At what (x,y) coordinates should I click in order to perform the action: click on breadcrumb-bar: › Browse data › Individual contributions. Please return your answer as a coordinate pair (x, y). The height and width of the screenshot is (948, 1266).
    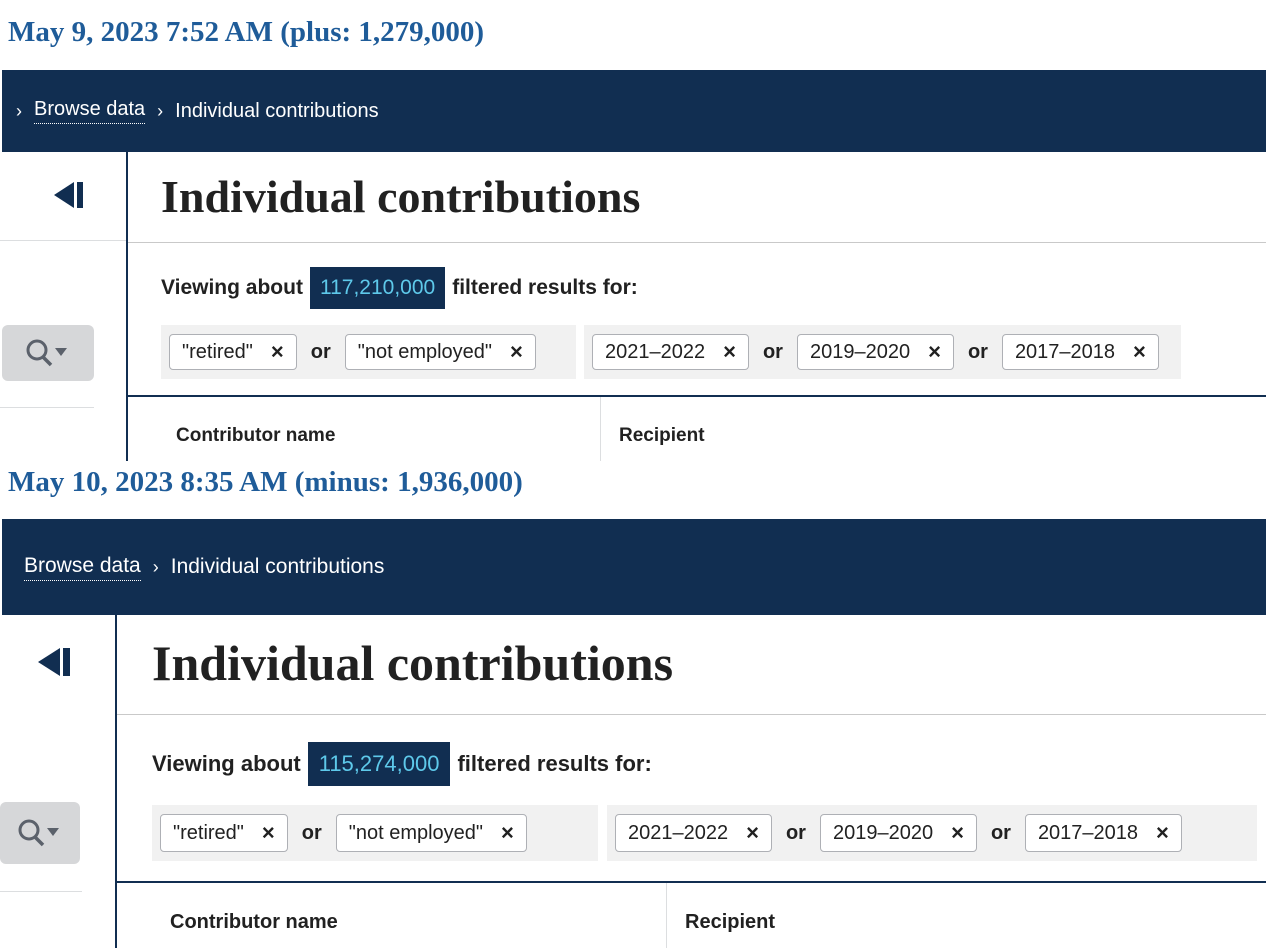
    Looking at the image, I should click on (634, 111).